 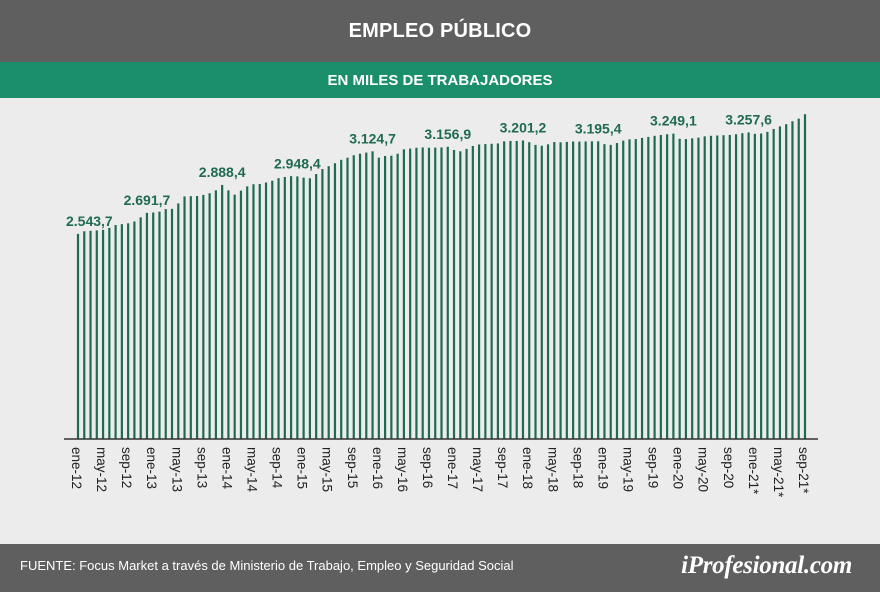 I want to click on x-tick-label: may-15, so click(x=327, y=469).